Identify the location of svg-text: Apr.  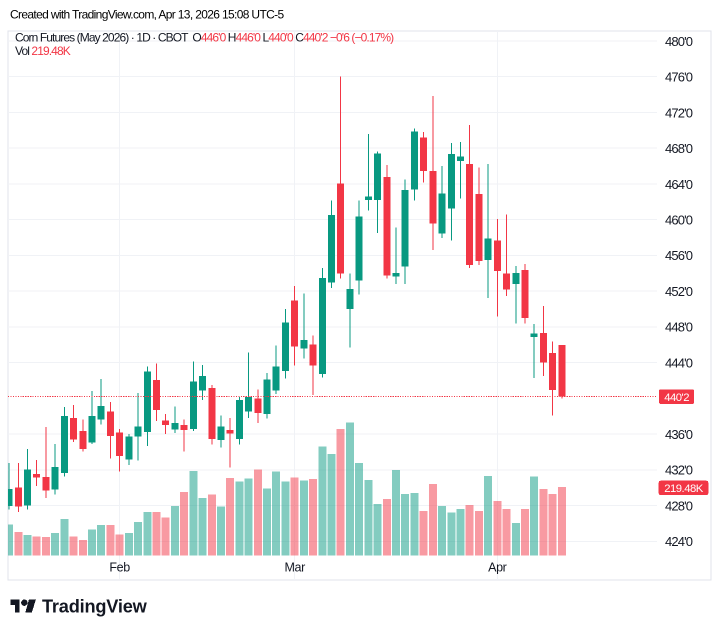
(497, 568).